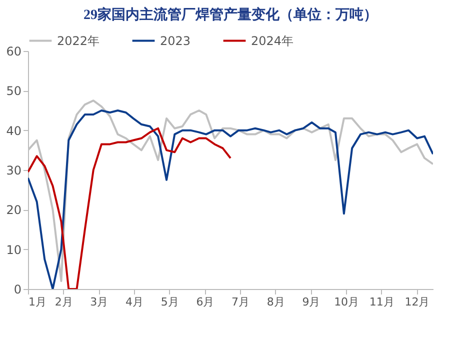 Image resolution: width=457 pixels, height=343 pixels. What do you see at coordinates (169, 302) in the screenshot?
I see `x-tick-label: 5月` at bounding box center [169, 302].